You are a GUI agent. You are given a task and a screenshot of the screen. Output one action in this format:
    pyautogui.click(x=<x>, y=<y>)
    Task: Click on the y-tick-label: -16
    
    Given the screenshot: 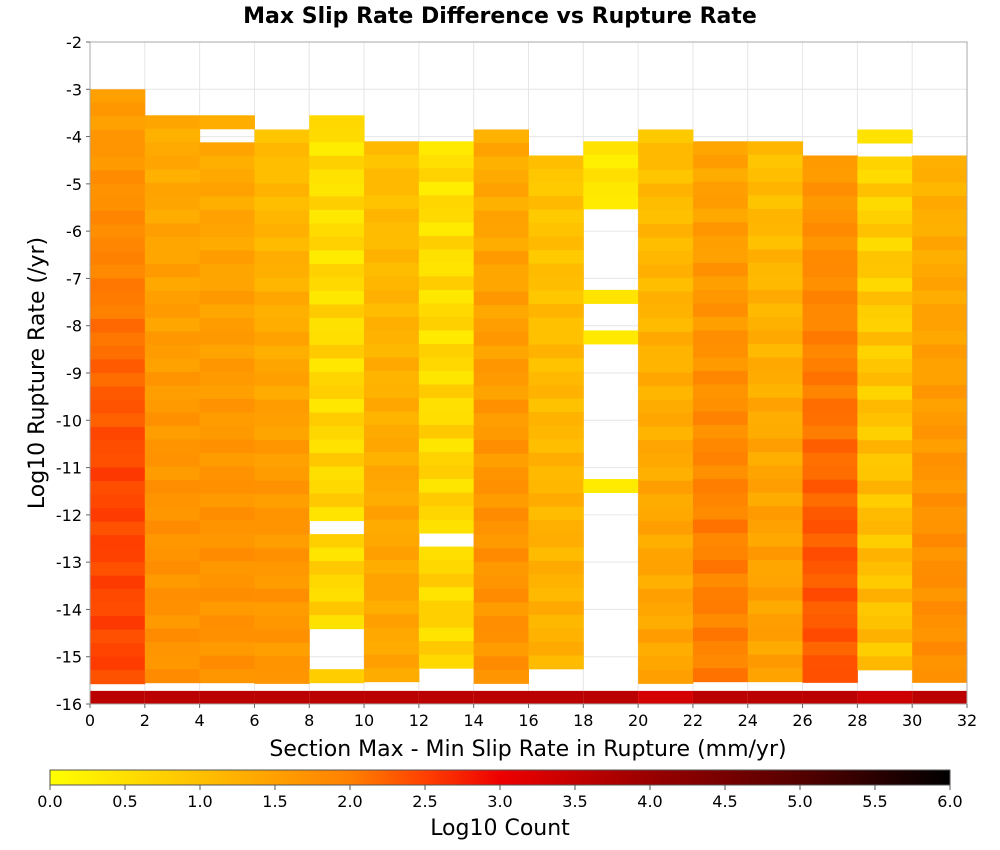 What is the action you would take?
    pyautogui.click(x=69, y=704)
    